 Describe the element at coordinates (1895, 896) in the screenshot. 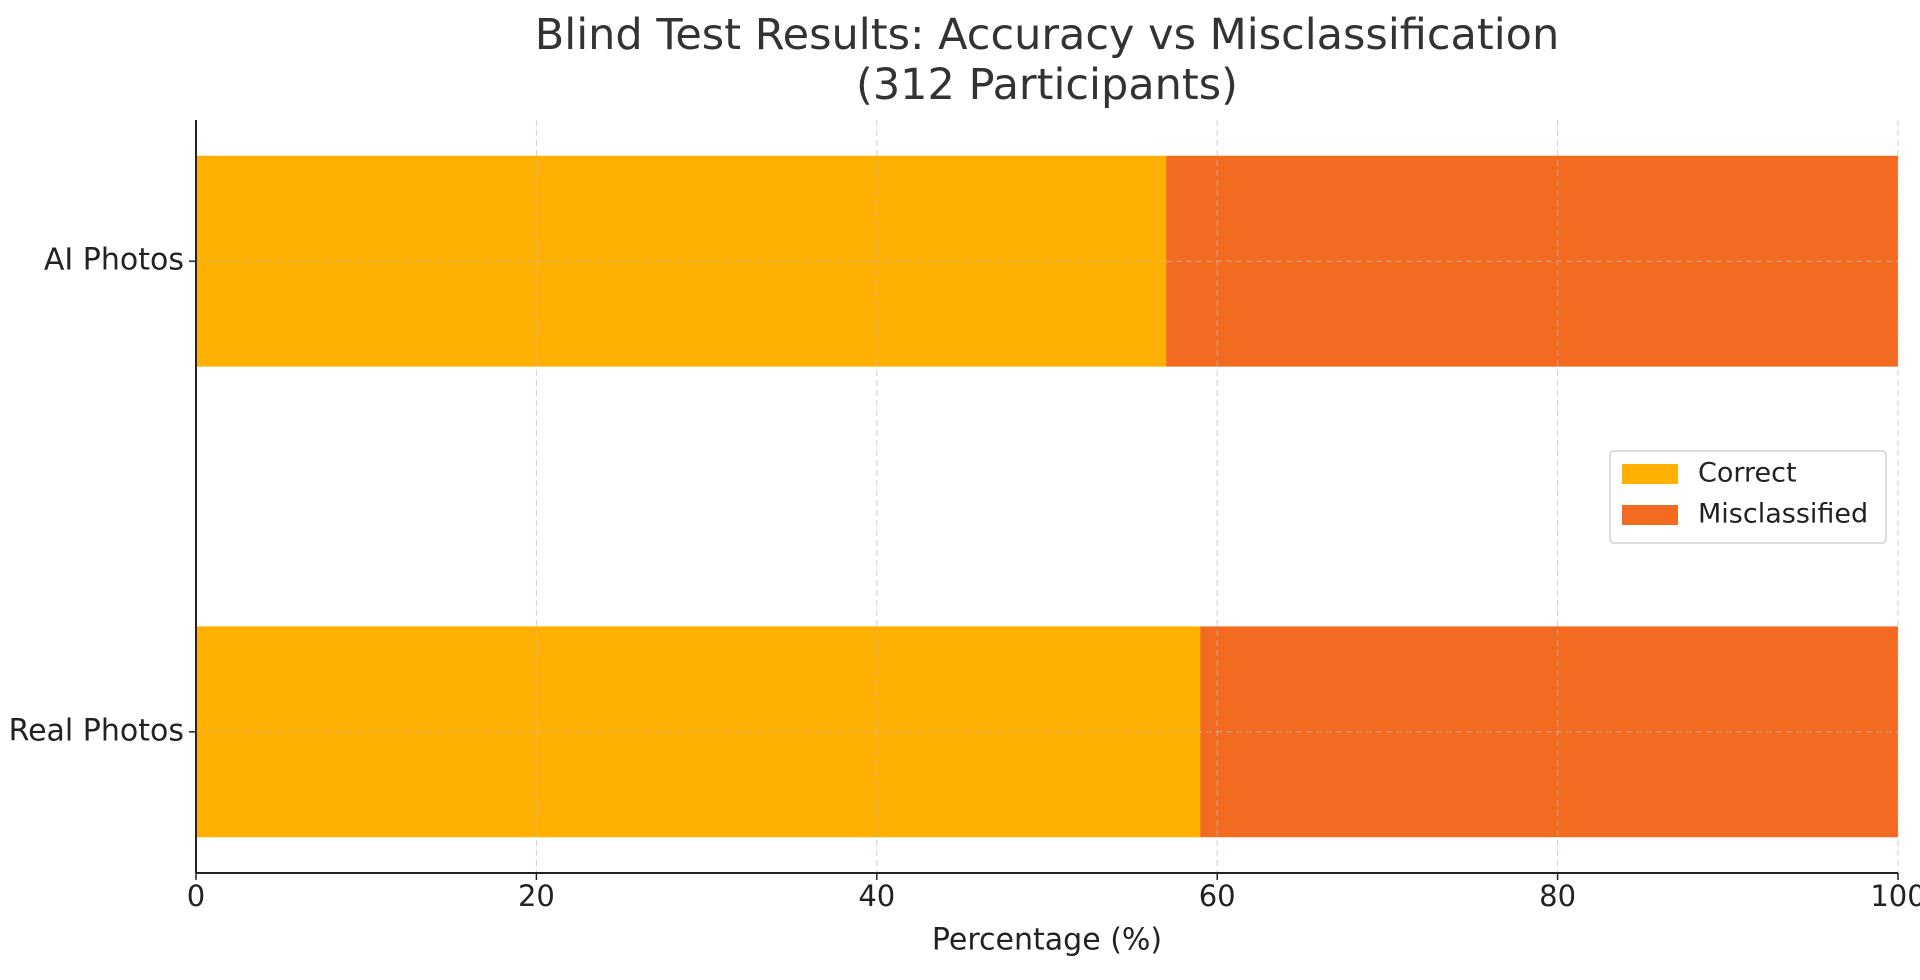

I see `x-tick-label: 100` at that location.